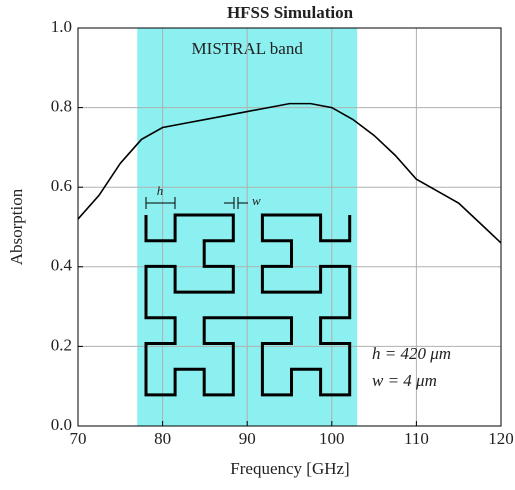 This screenshot has width=515, height=490. What do you see at coordinates (16, 226) in the screenshot?
I see `y-axis-label: Absorption` at bounding box center [16, 226].